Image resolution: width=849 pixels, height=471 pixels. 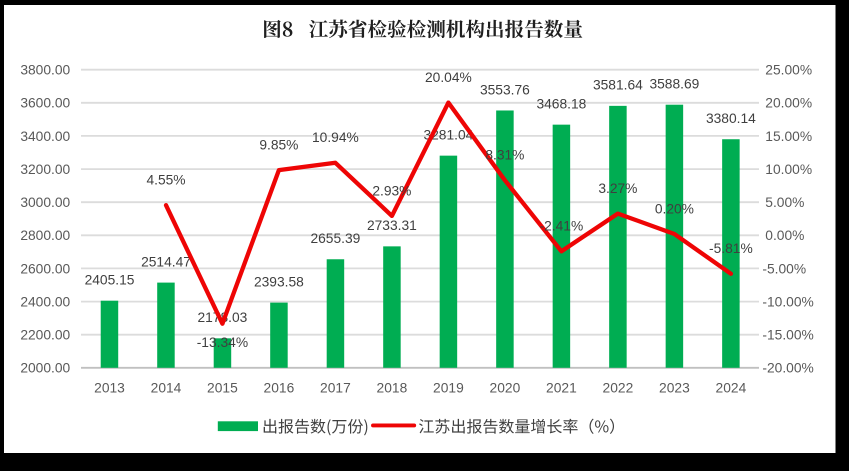 What do you see at coordinates (278, 144) in the screenshot?
I see `svg-text: 9.85%` at bounding box center [278, 144].